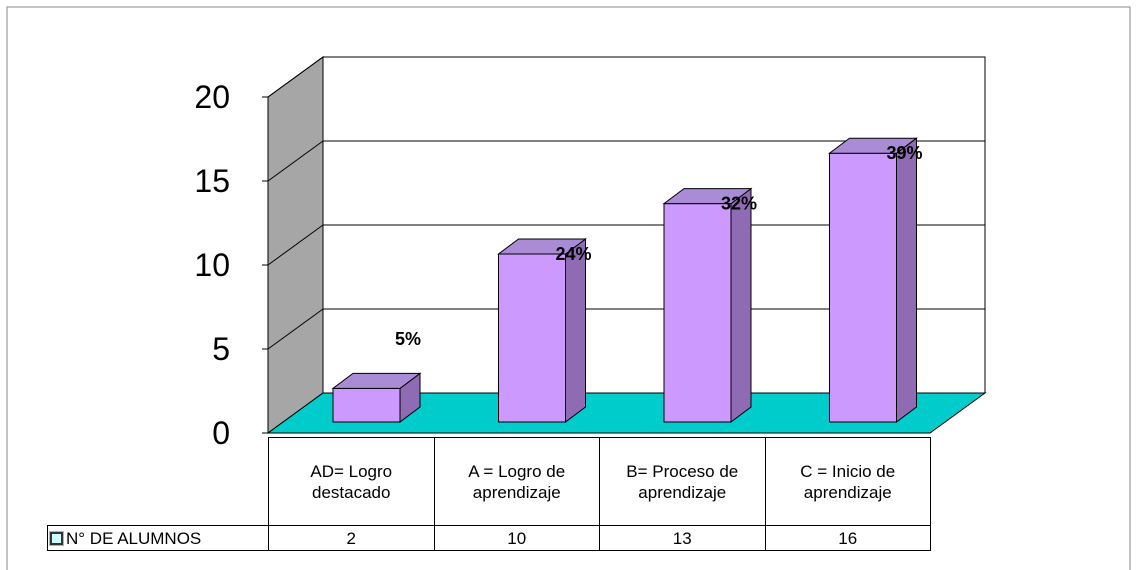  What do you see at coordinates (408, 339) in the screenshot?
I see `bar-annotation: 5%` at bounding box center [408, 339].